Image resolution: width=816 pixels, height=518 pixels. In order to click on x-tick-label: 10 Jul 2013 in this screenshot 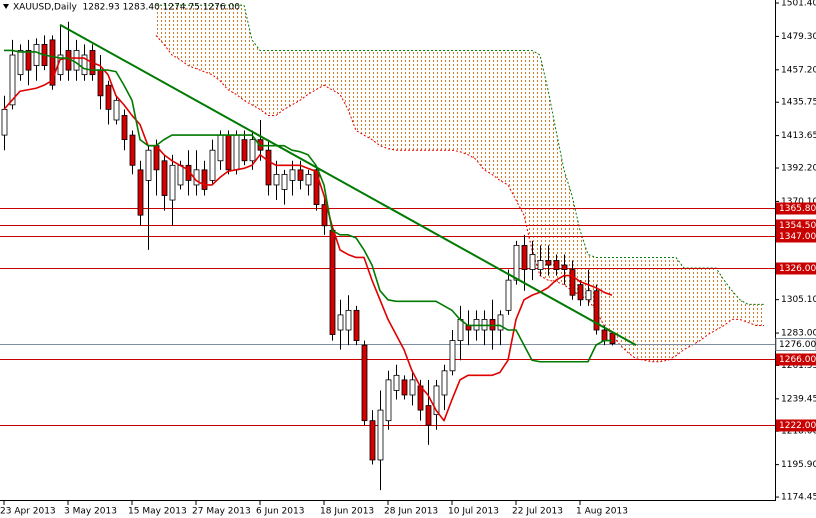, I will do `click(473, 512)`.